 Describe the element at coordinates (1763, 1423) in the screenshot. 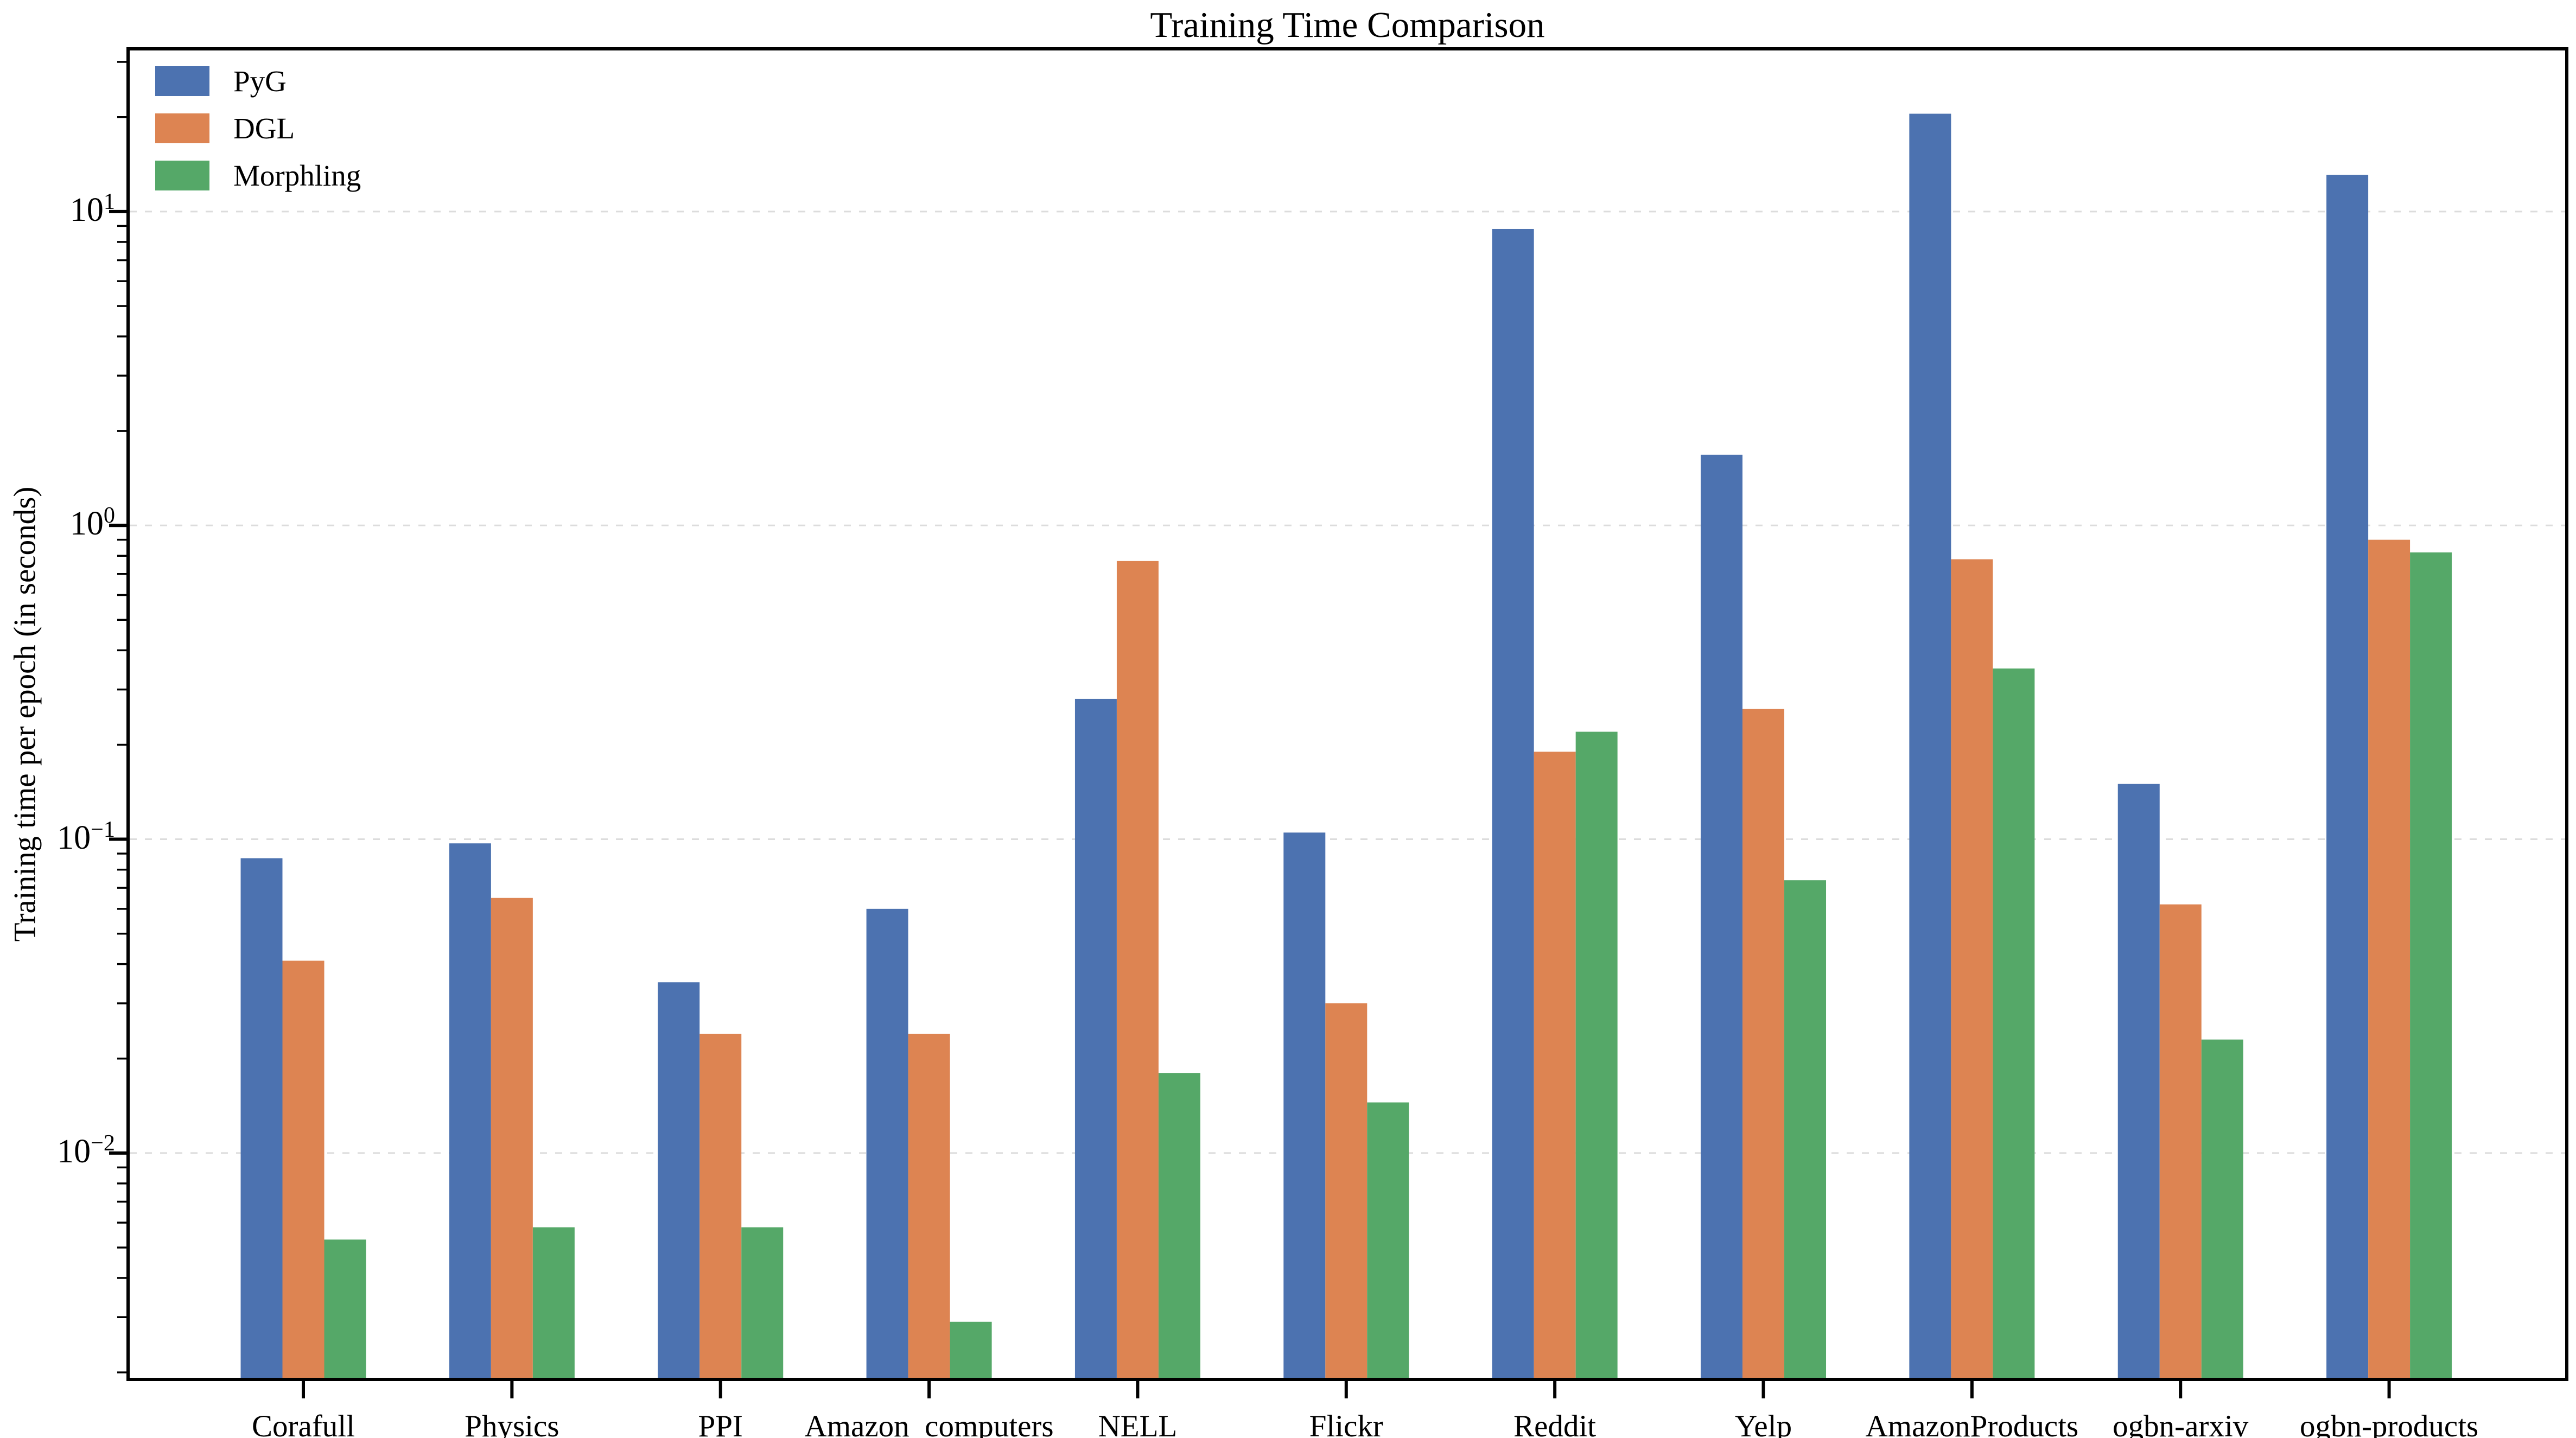

I see `x-tick-label-yelp: Yelp` at that location.